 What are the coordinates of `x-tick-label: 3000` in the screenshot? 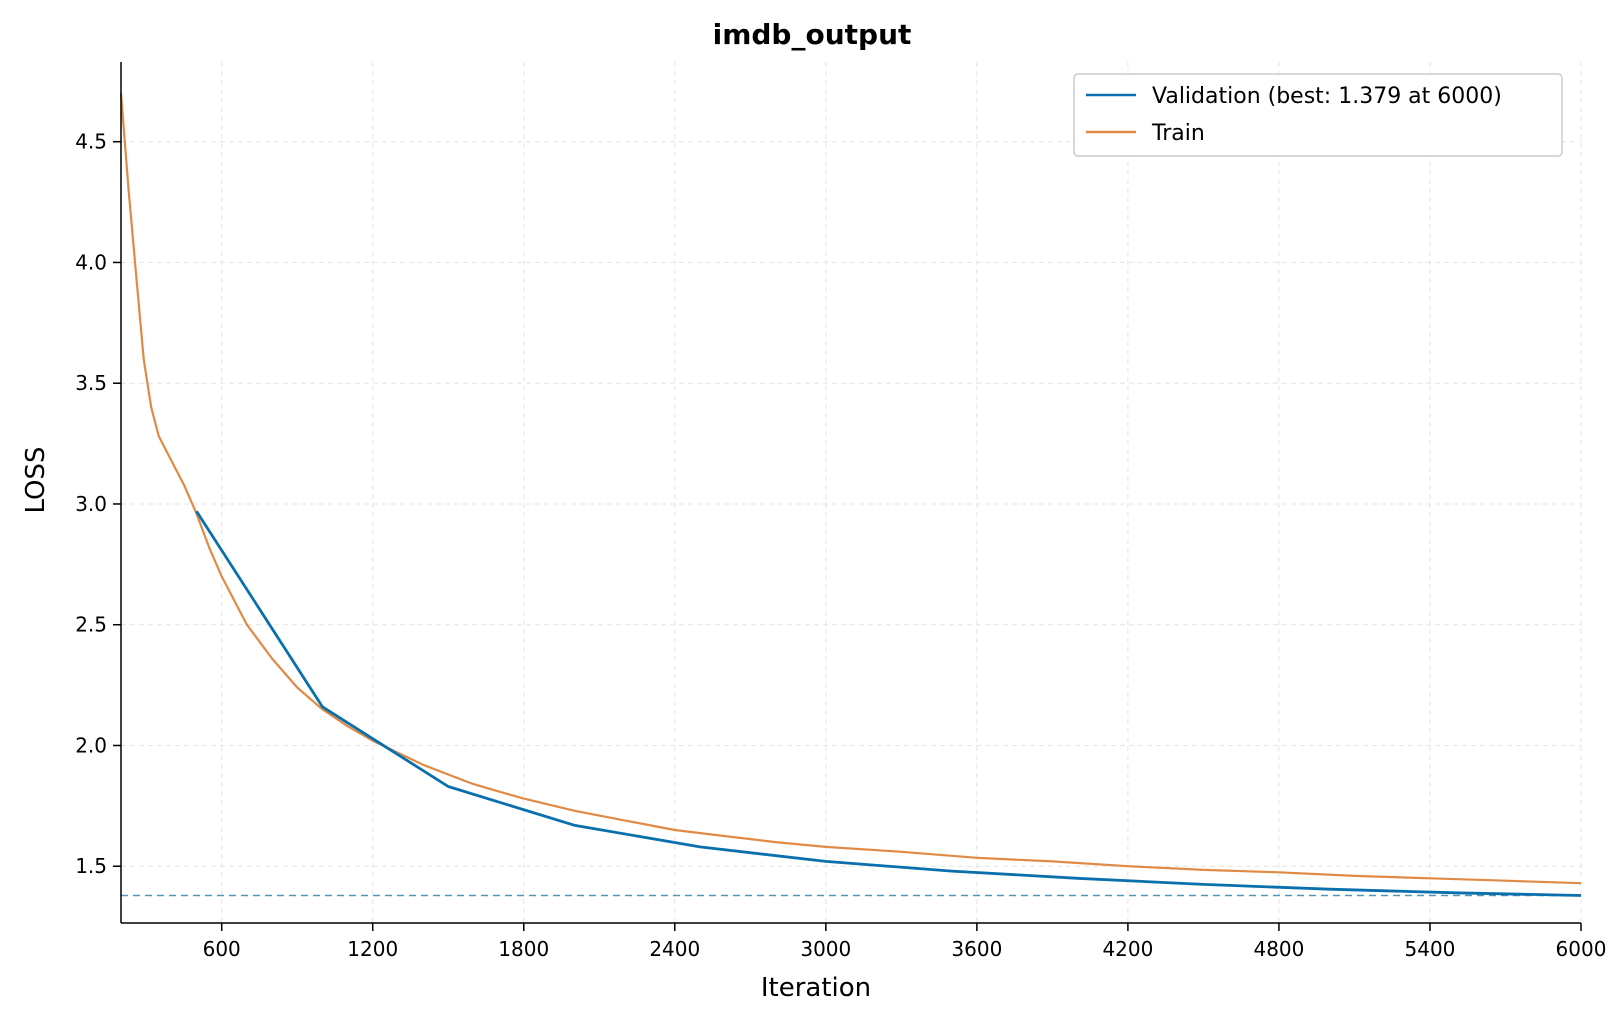 It's located at (825, 949).